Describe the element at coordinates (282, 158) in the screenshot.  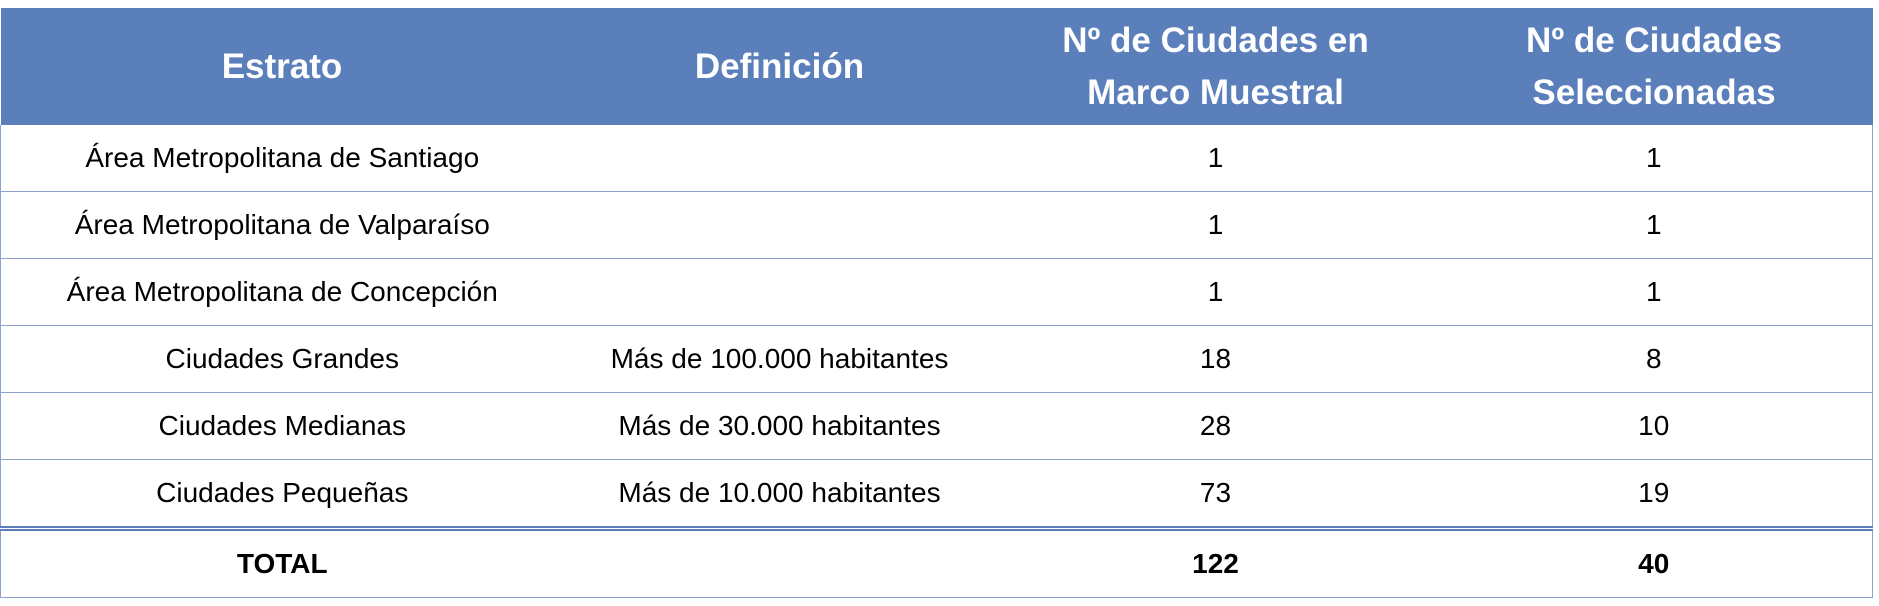
I see `cell-estrato: Área Metropolitana de Santiago` at that location.